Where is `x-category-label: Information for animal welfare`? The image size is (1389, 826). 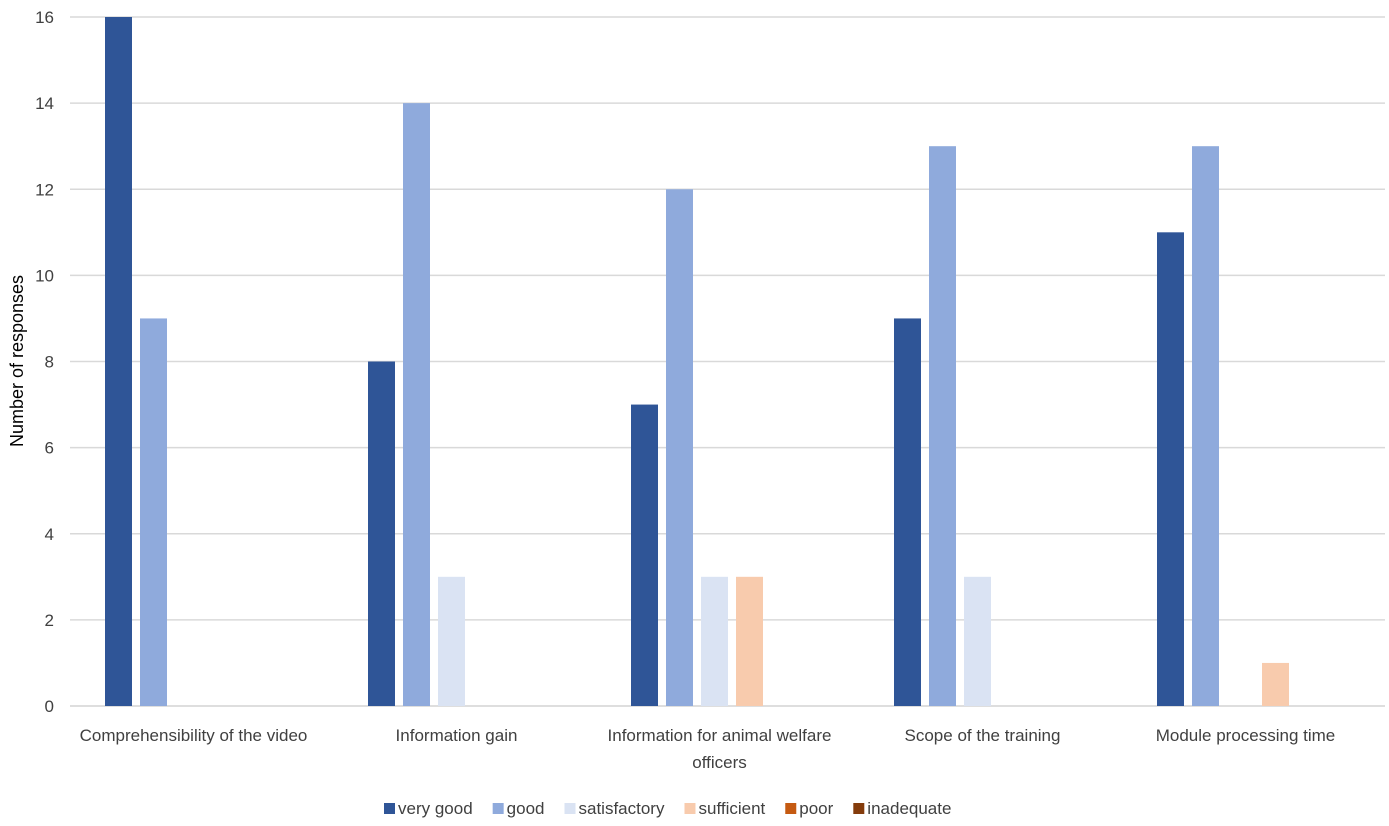
x-category-label: Information for animal welfare is located at coordinates (720, 735).